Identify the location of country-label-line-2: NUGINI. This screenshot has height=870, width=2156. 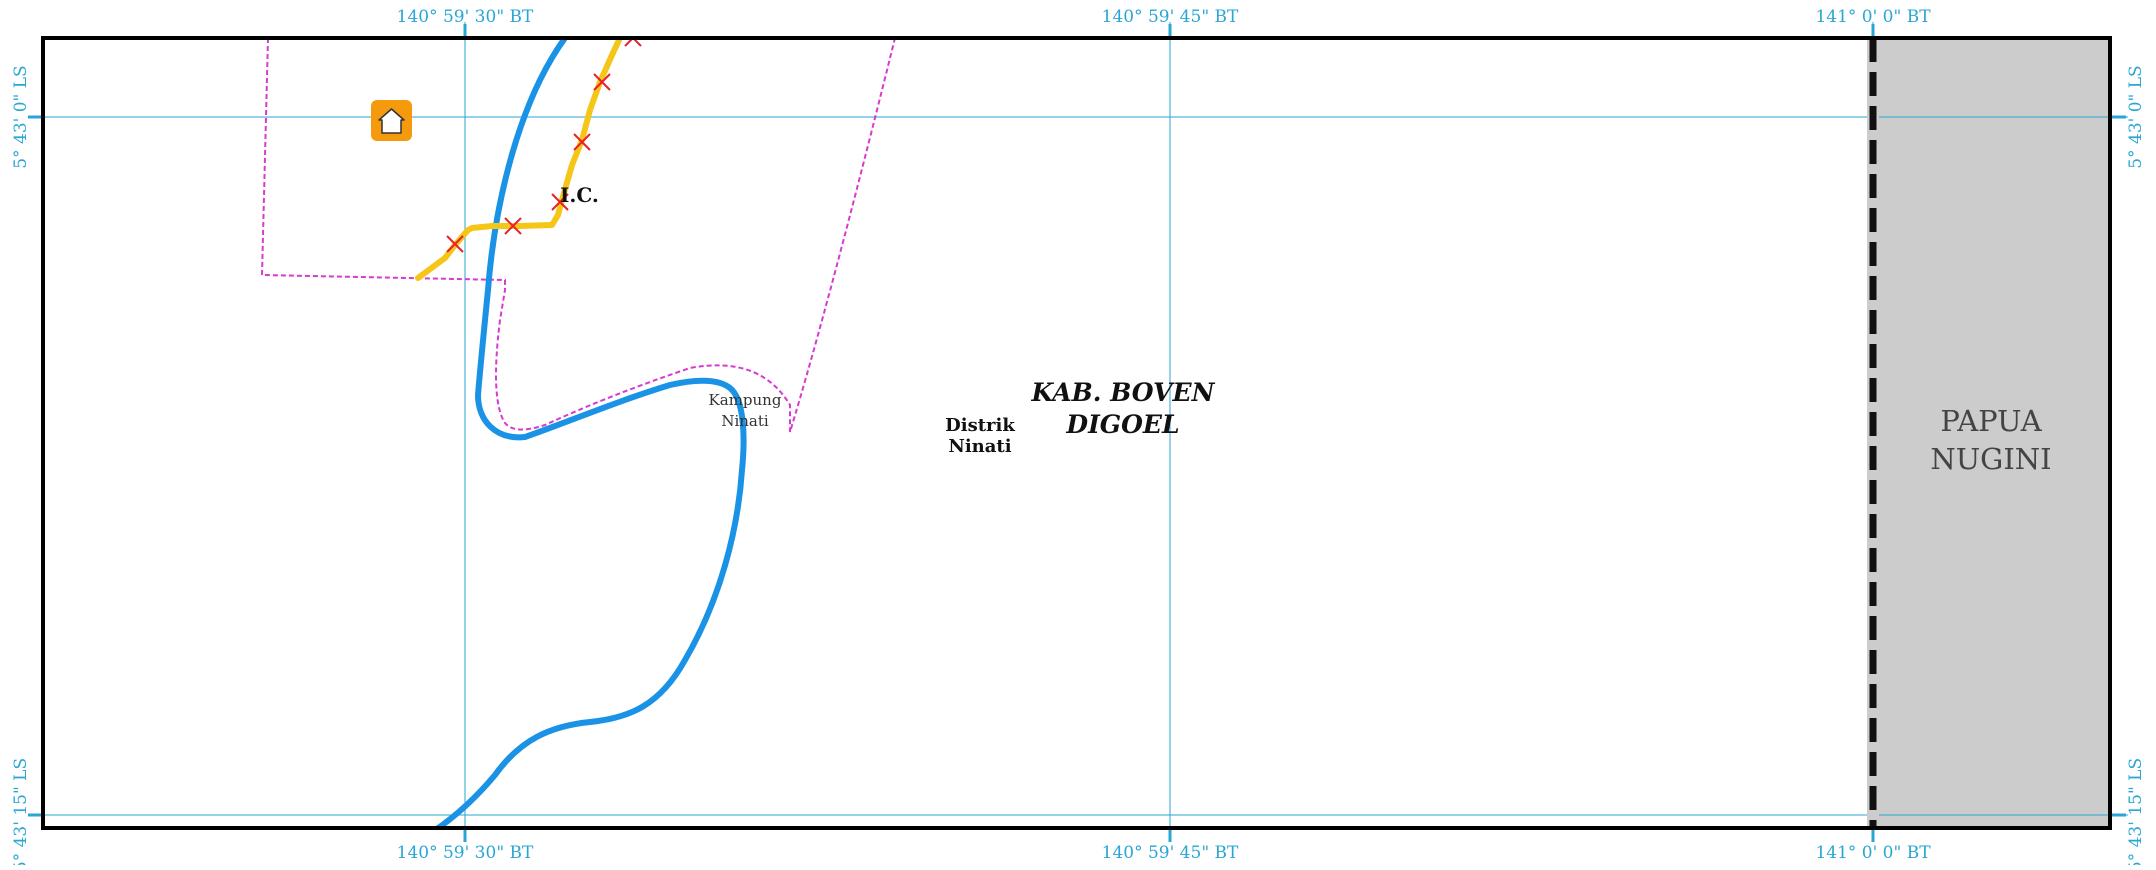
(1990, 459).